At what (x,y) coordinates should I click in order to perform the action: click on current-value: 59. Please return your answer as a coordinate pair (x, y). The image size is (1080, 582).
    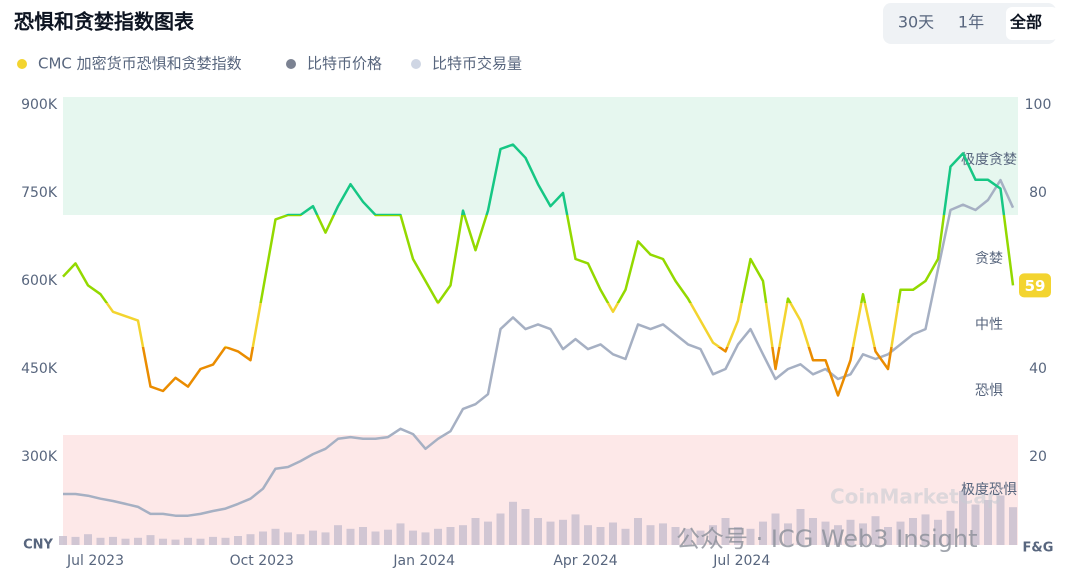
    Looking at the image, I should click on (1035, 286).